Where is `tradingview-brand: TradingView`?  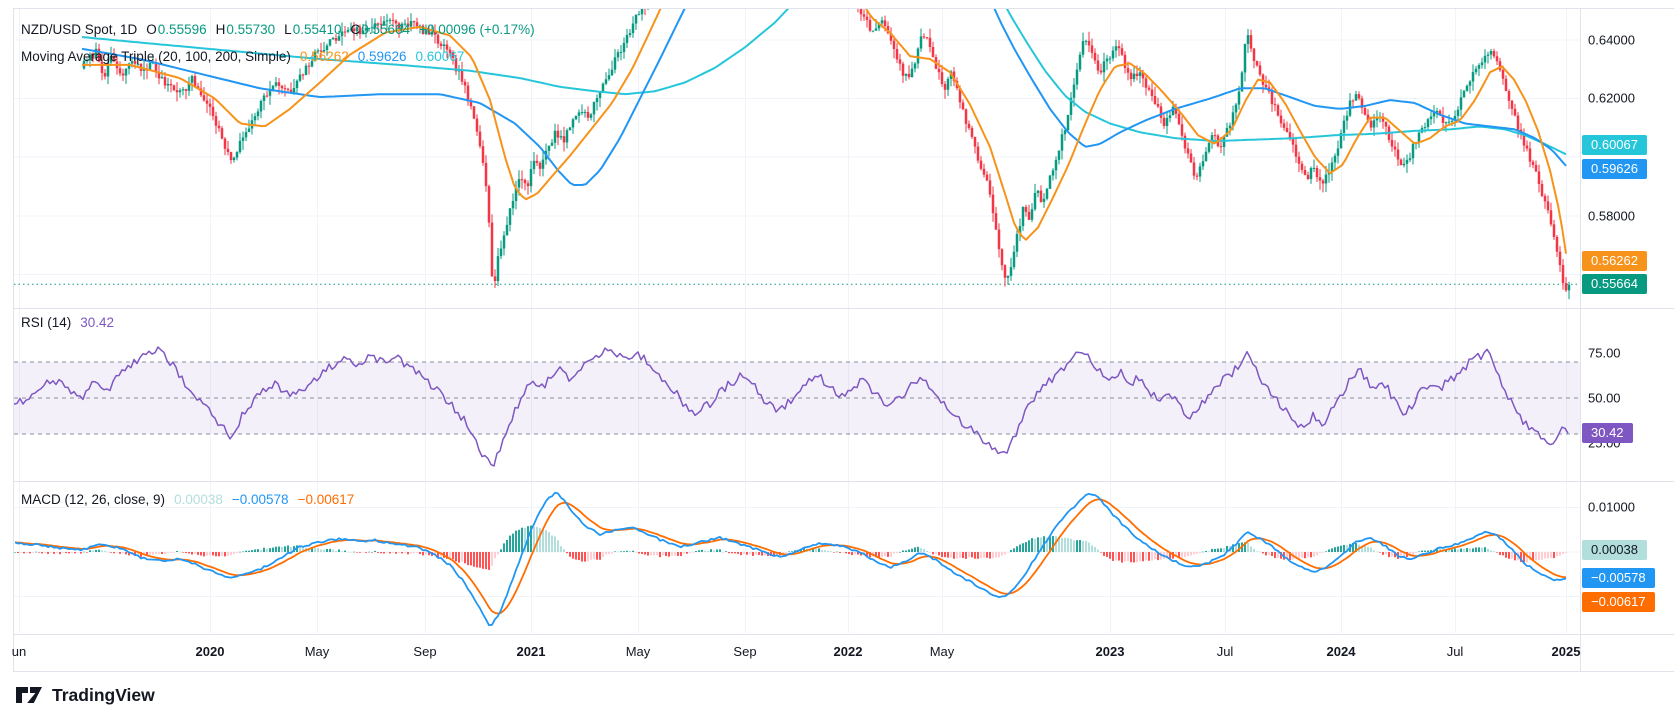 tradingview-brand: TradingView is located at coordinates (85, 695).